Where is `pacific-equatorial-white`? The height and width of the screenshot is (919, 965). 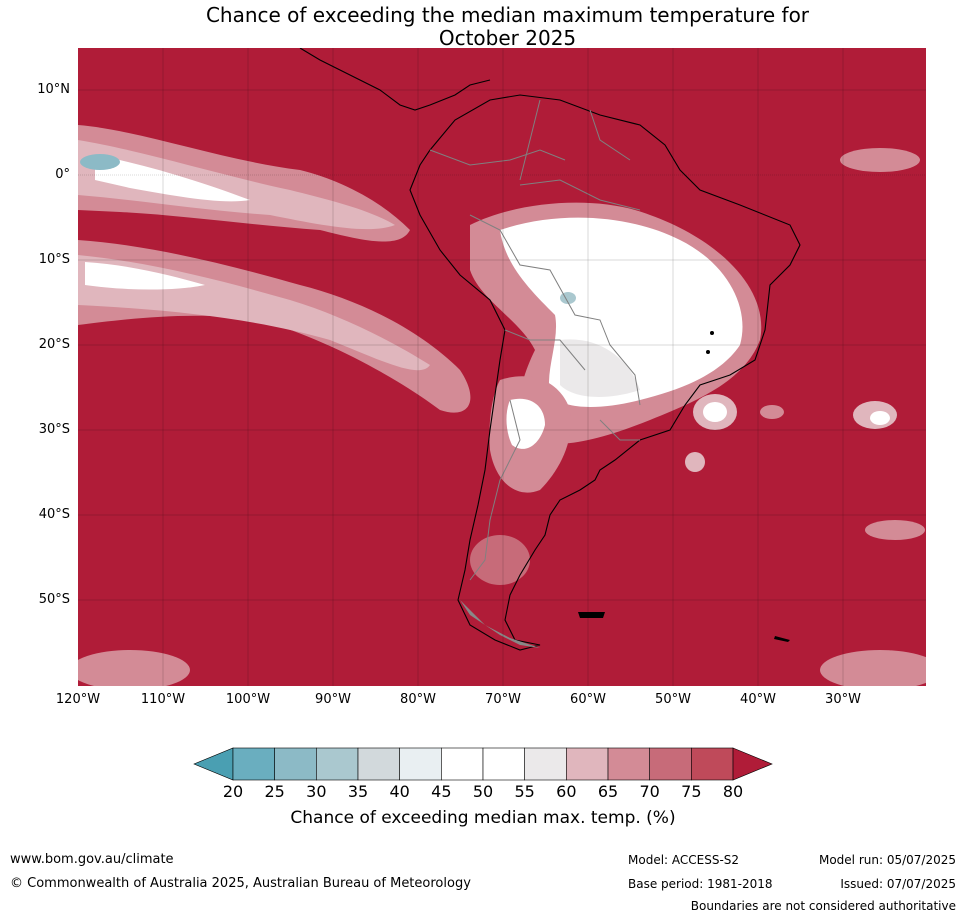 pacific-equatorial-white is located at coordinates (172, 178).